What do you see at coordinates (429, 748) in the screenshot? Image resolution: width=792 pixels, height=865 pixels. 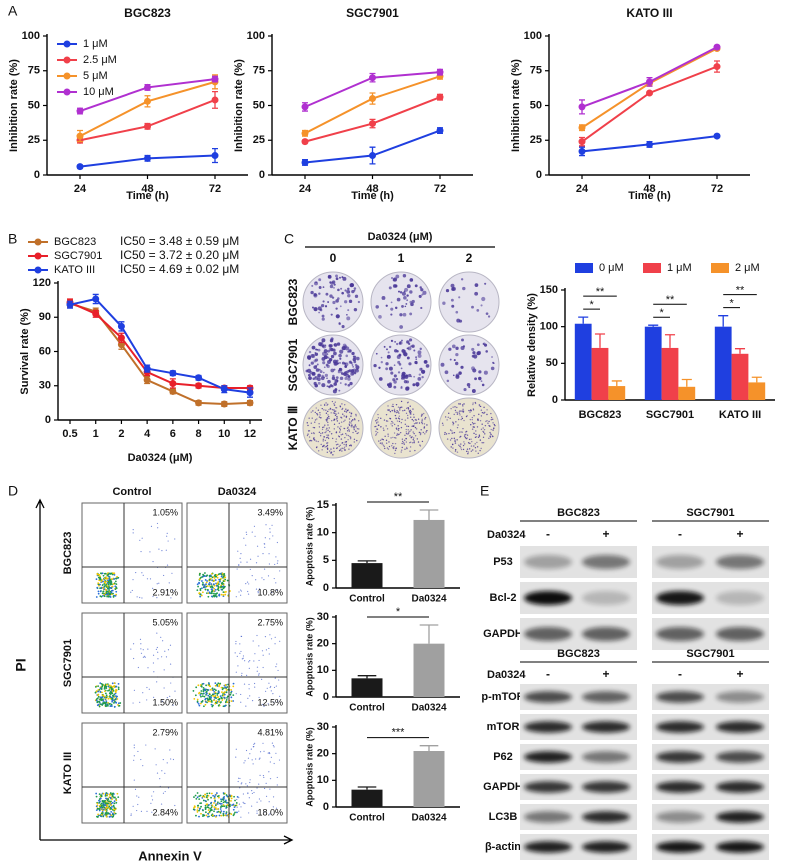 I see `error-bar` at bounding box center [429, 748].